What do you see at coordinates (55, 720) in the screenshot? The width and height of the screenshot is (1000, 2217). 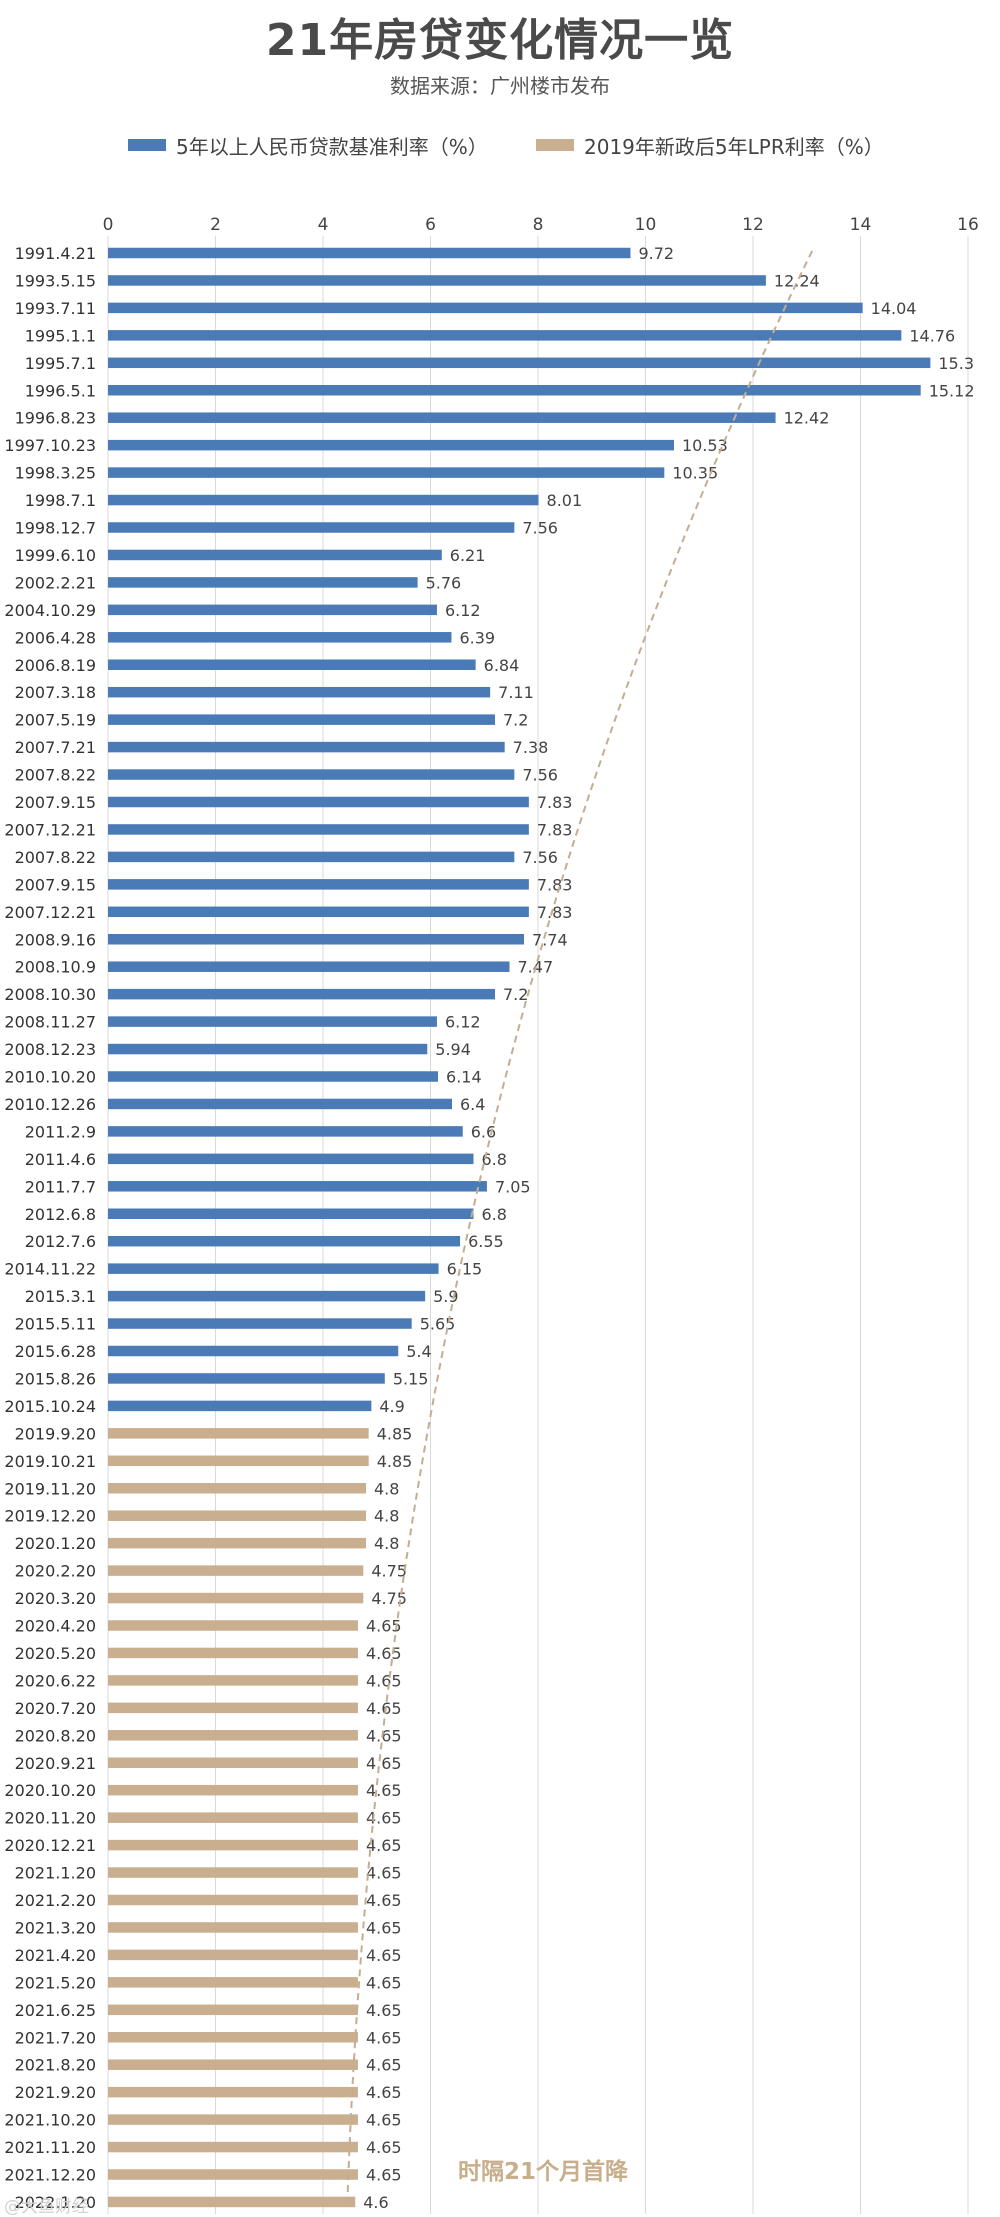 I see `y-tick-label: 2007.5.19` at bounding box center [55, 720].